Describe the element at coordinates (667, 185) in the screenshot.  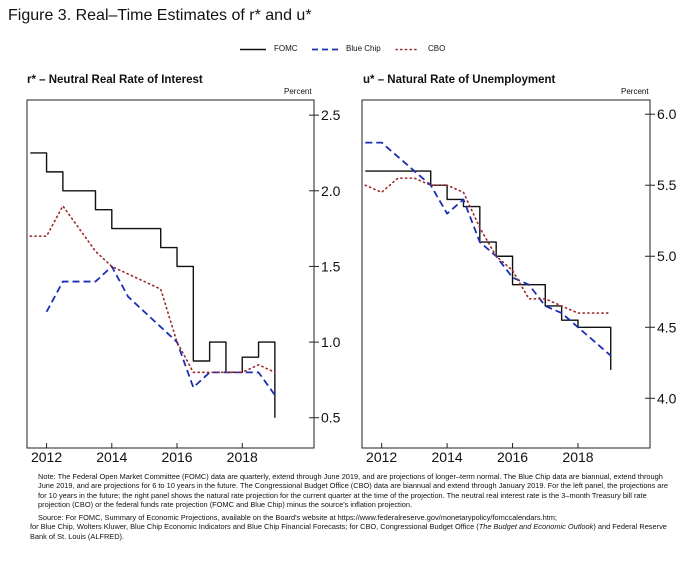
I see `u-star-ytick-label: 5.5` at that location.